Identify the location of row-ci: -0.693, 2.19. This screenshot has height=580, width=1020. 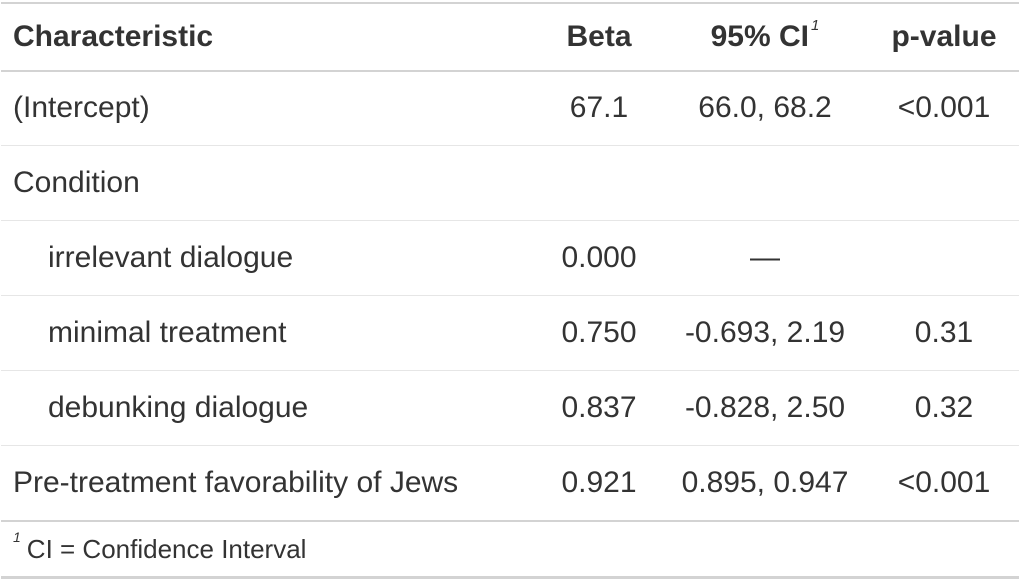
(765, 332).